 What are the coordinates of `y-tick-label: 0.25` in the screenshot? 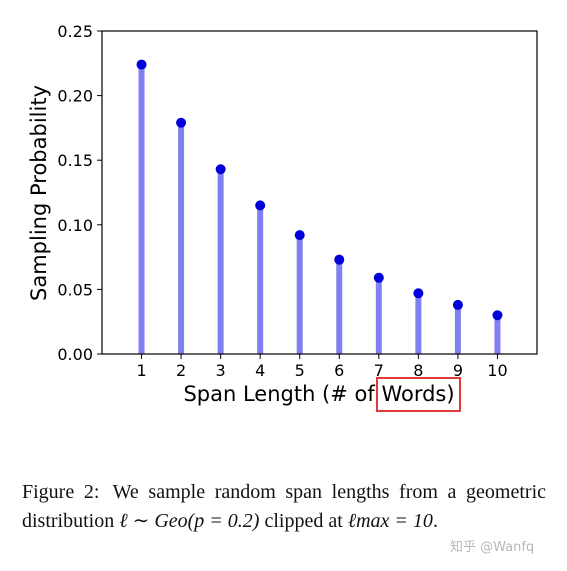 It's located at (75, 31).